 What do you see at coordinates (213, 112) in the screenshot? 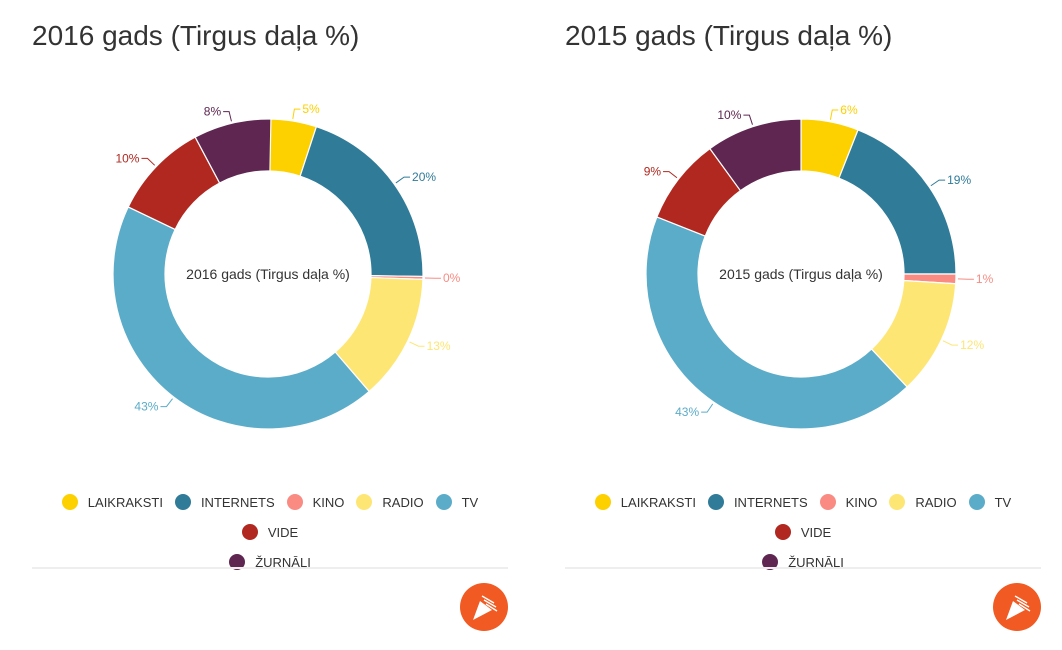
I see `data-label-zurnali: 8%` at bounding box center [213, 112].